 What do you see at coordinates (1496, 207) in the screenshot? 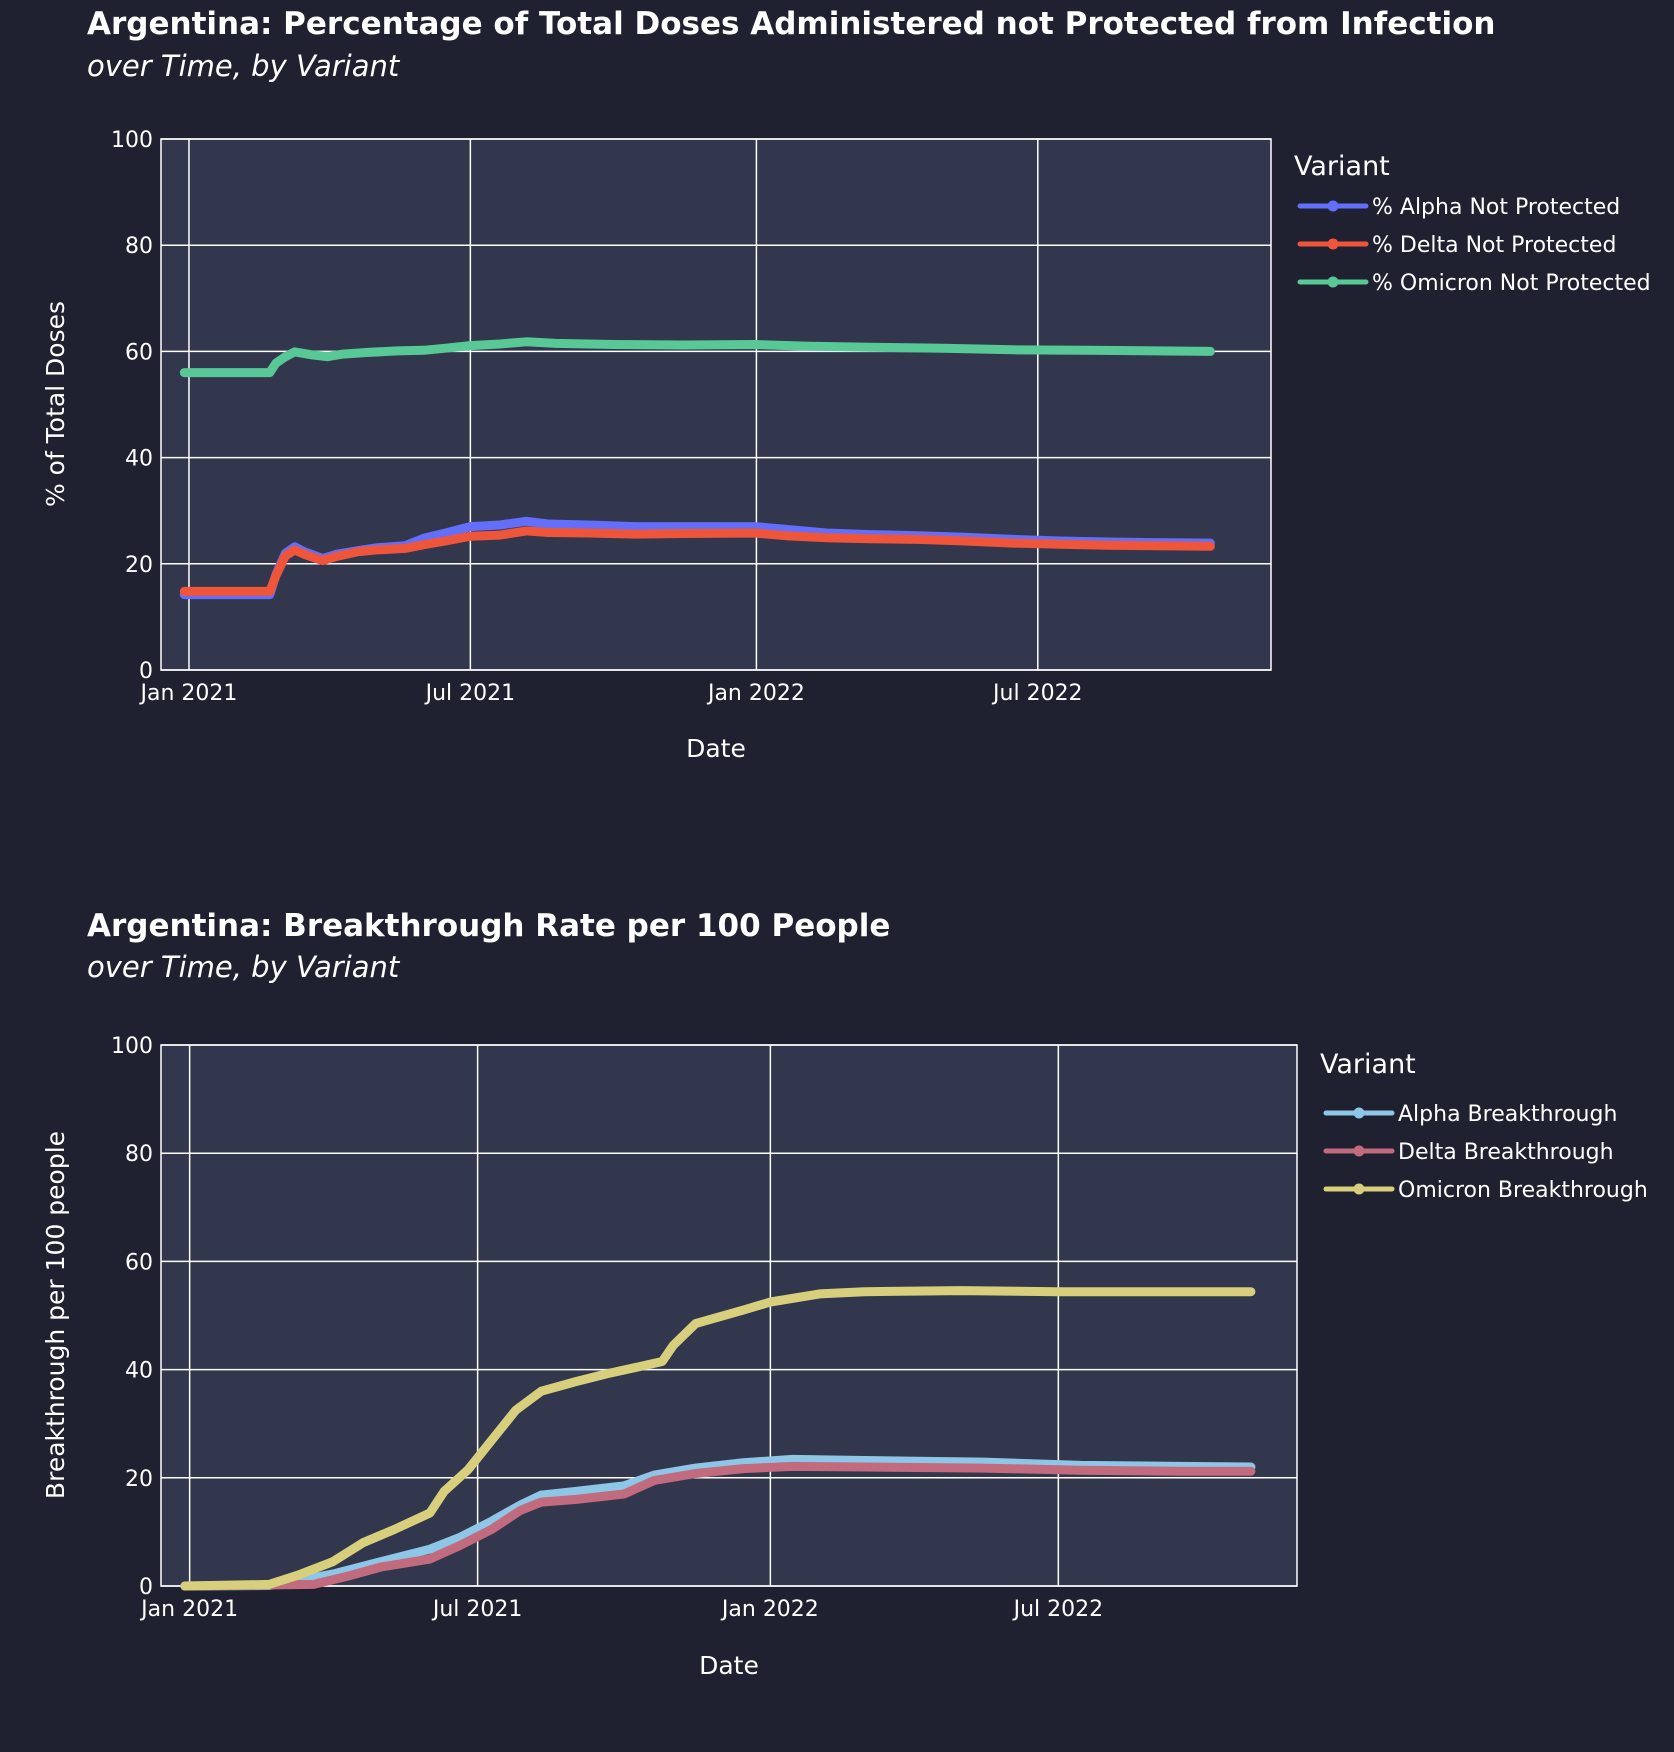
I see `legend-label: % Alpha Not Protected` at bounding box center [1496, 207].